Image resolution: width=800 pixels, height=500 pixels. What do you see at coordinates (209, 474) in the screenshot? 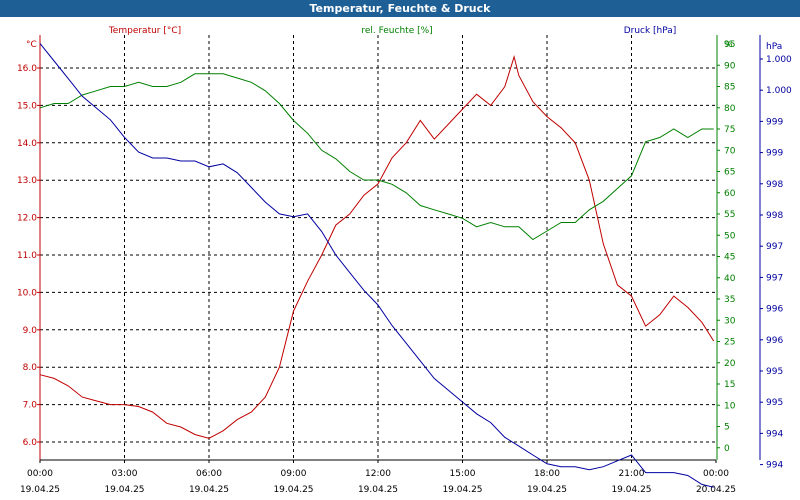
I see `time-tick-label: 06:00` at bounding box center [209, 474].